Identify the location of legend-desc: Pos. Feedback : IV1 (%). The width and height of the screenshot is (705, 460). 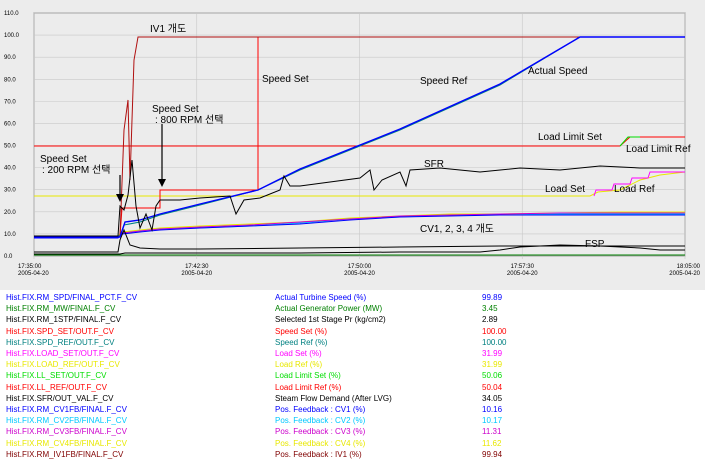
(318, 454).